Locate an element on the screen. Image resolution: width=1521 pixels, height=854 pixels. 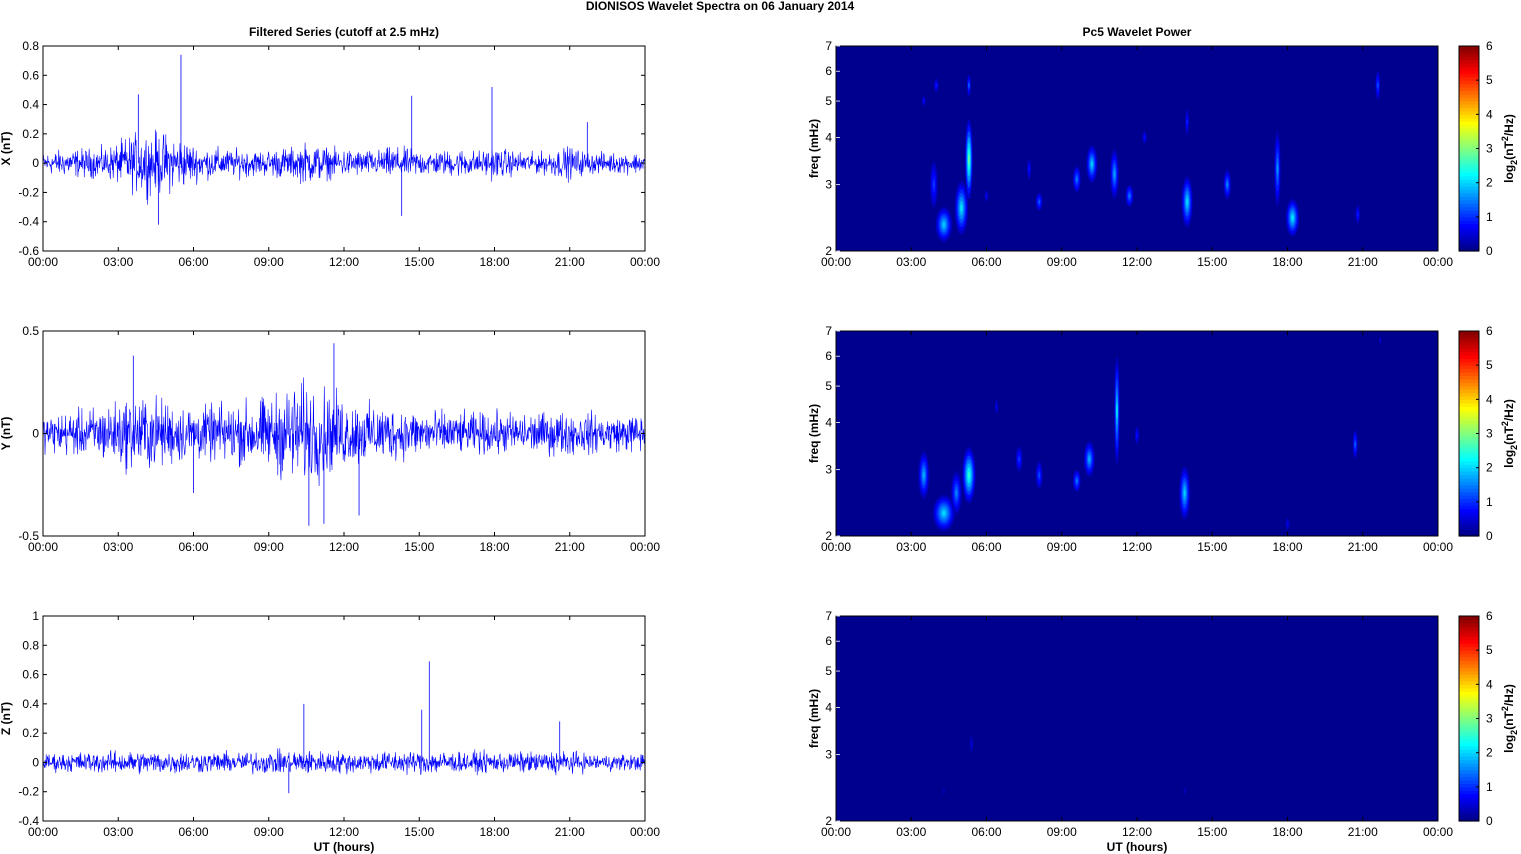
series-trace is located at coordinates (344, 432).